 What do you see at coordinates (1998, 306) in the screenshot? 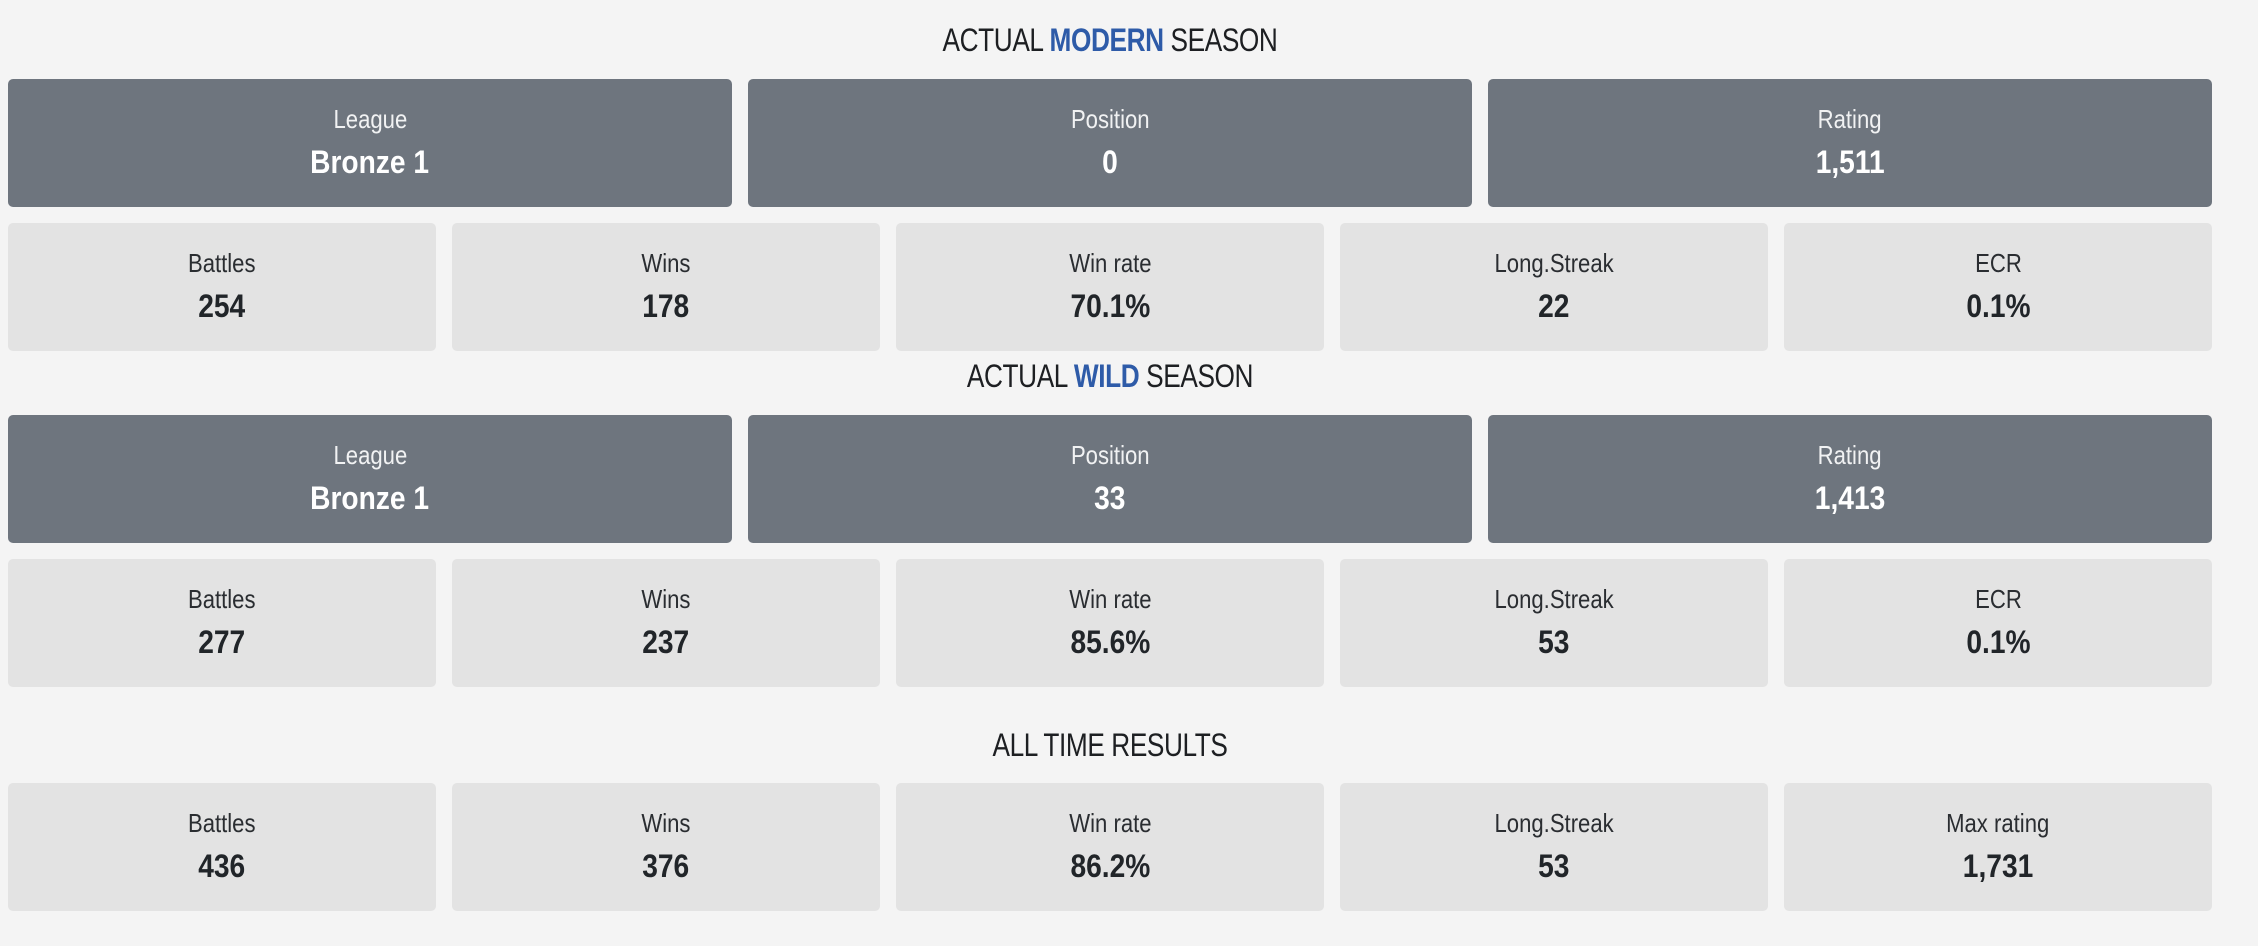
I see `modern-ecr-value: 0.1%` at bounding box center [1998, 306].